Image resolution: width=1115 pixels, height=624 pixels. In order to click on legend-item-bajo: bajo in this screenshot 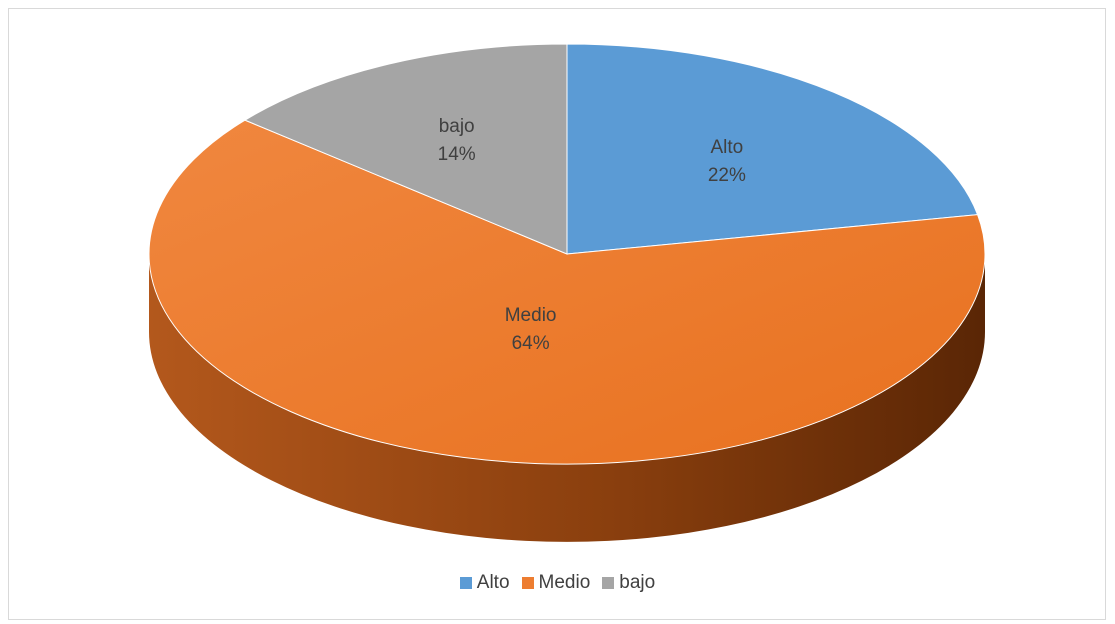, I will do `click(628, 583)`.